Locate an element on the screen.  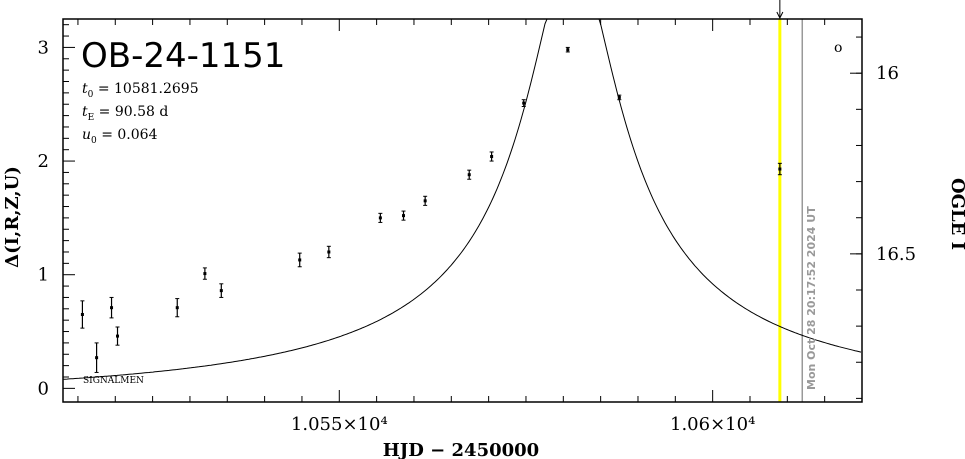
y-tick-label-right: 16.5 is located at coordinates (896, 254).